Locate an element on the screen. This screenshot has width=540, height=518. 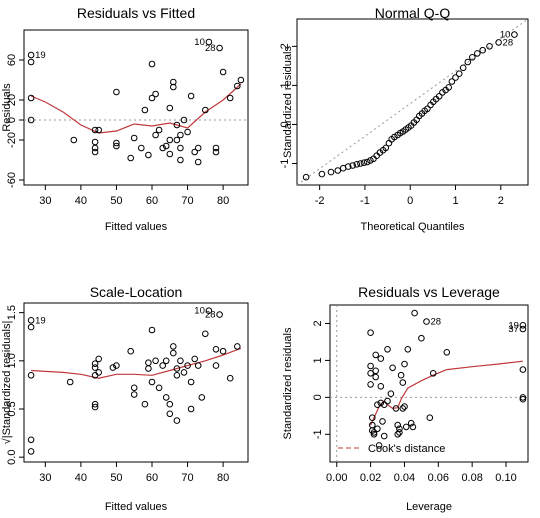
lowess-smooth-line is located at coordinates (136, 108).